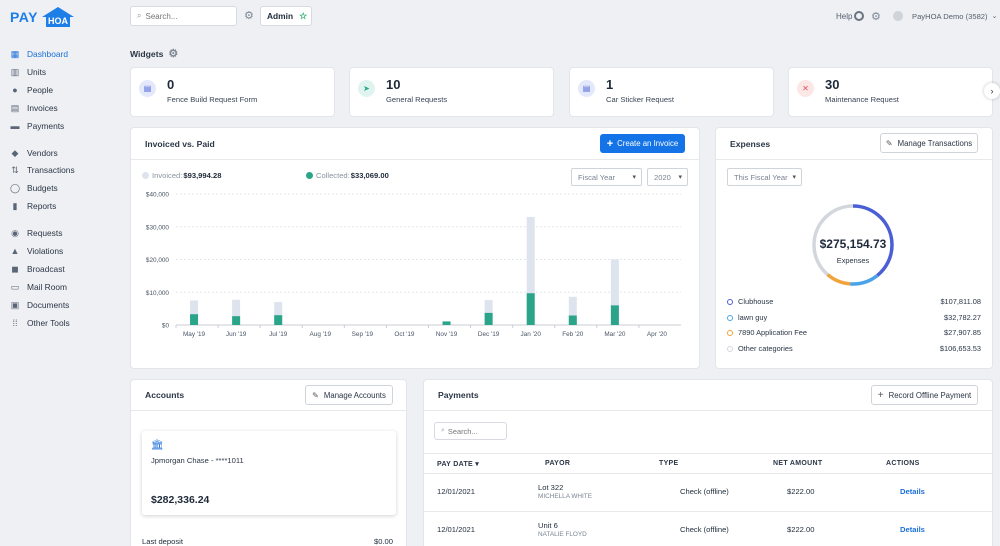 The height and width of the screenshot is (546, 1000). What do you see at coordinates (31, 90) in the screenshot?
I see `sidebar-item-people: ● People` at bounding box center [31, 90].